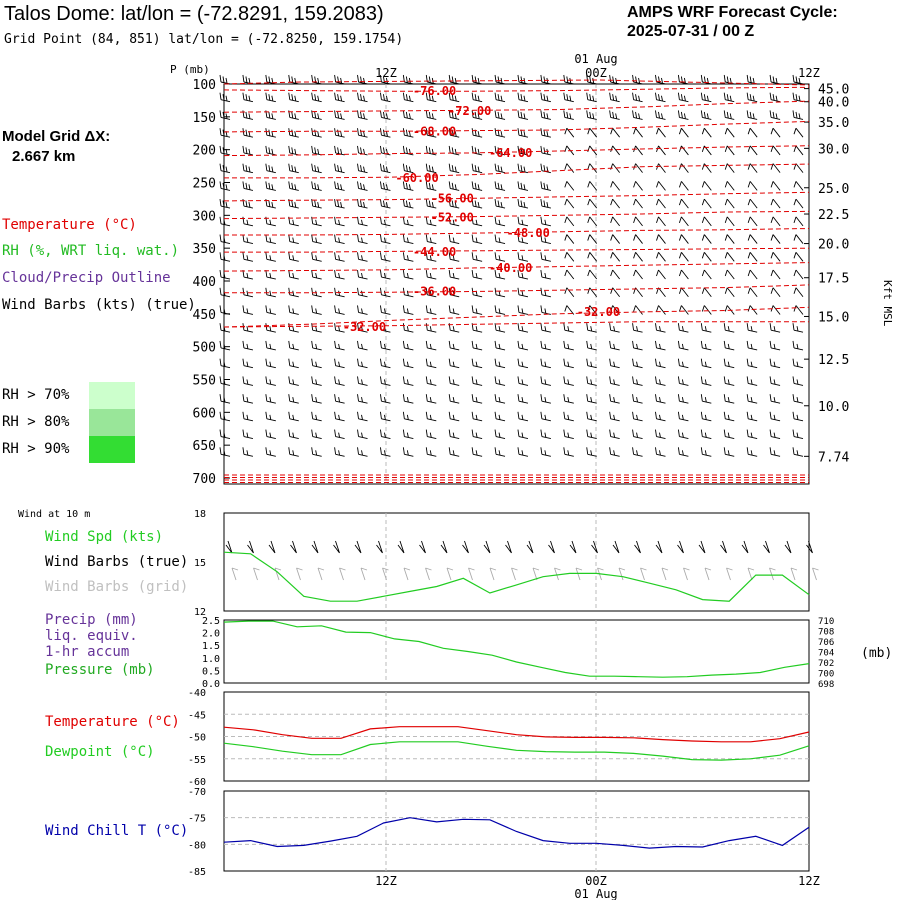 The width and height of the screenshot is (900, 900). I want to click on isotherm-label: -36.00, so click(434, 292).